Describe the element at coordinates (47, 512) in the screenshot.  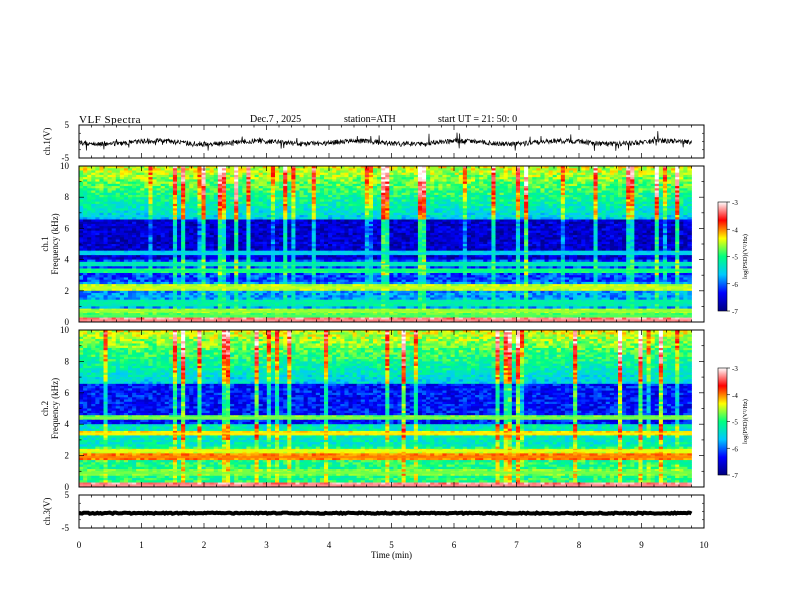
I see `y-axis-label: ch.3(V)` at that location.